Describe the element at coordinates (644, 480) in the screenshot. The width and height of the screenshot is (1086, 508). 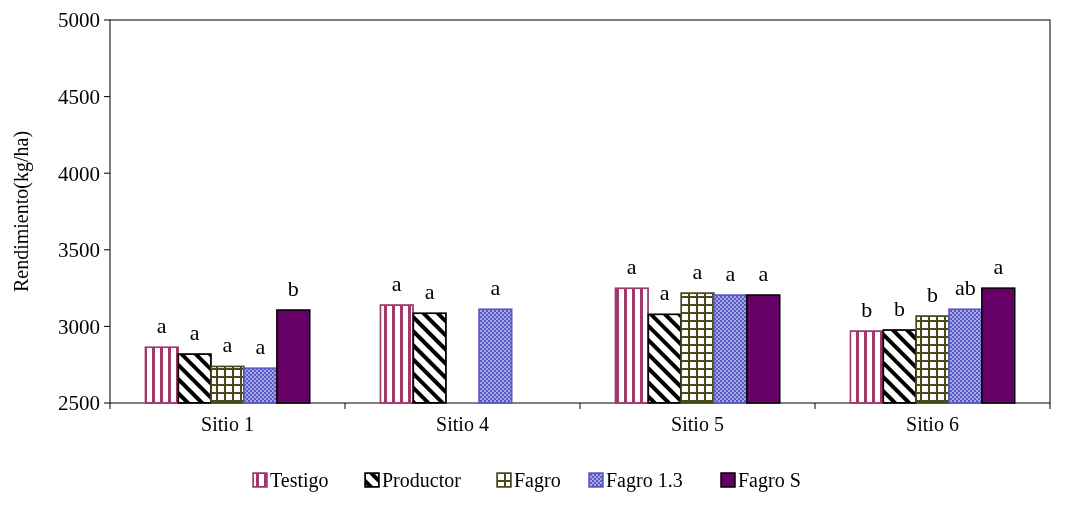
I see `legend-label: Fagro 1.3` at that location.